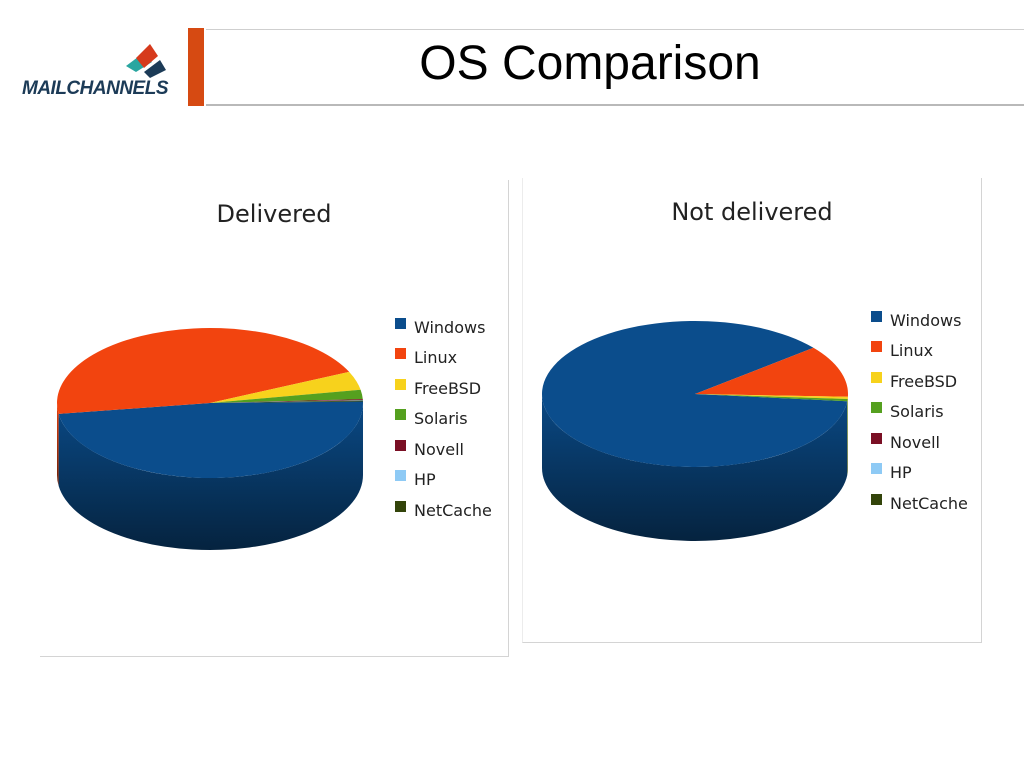  Describe the element at coordinates (196, 67) in the screenshot. I see `accent-bar` at that location.